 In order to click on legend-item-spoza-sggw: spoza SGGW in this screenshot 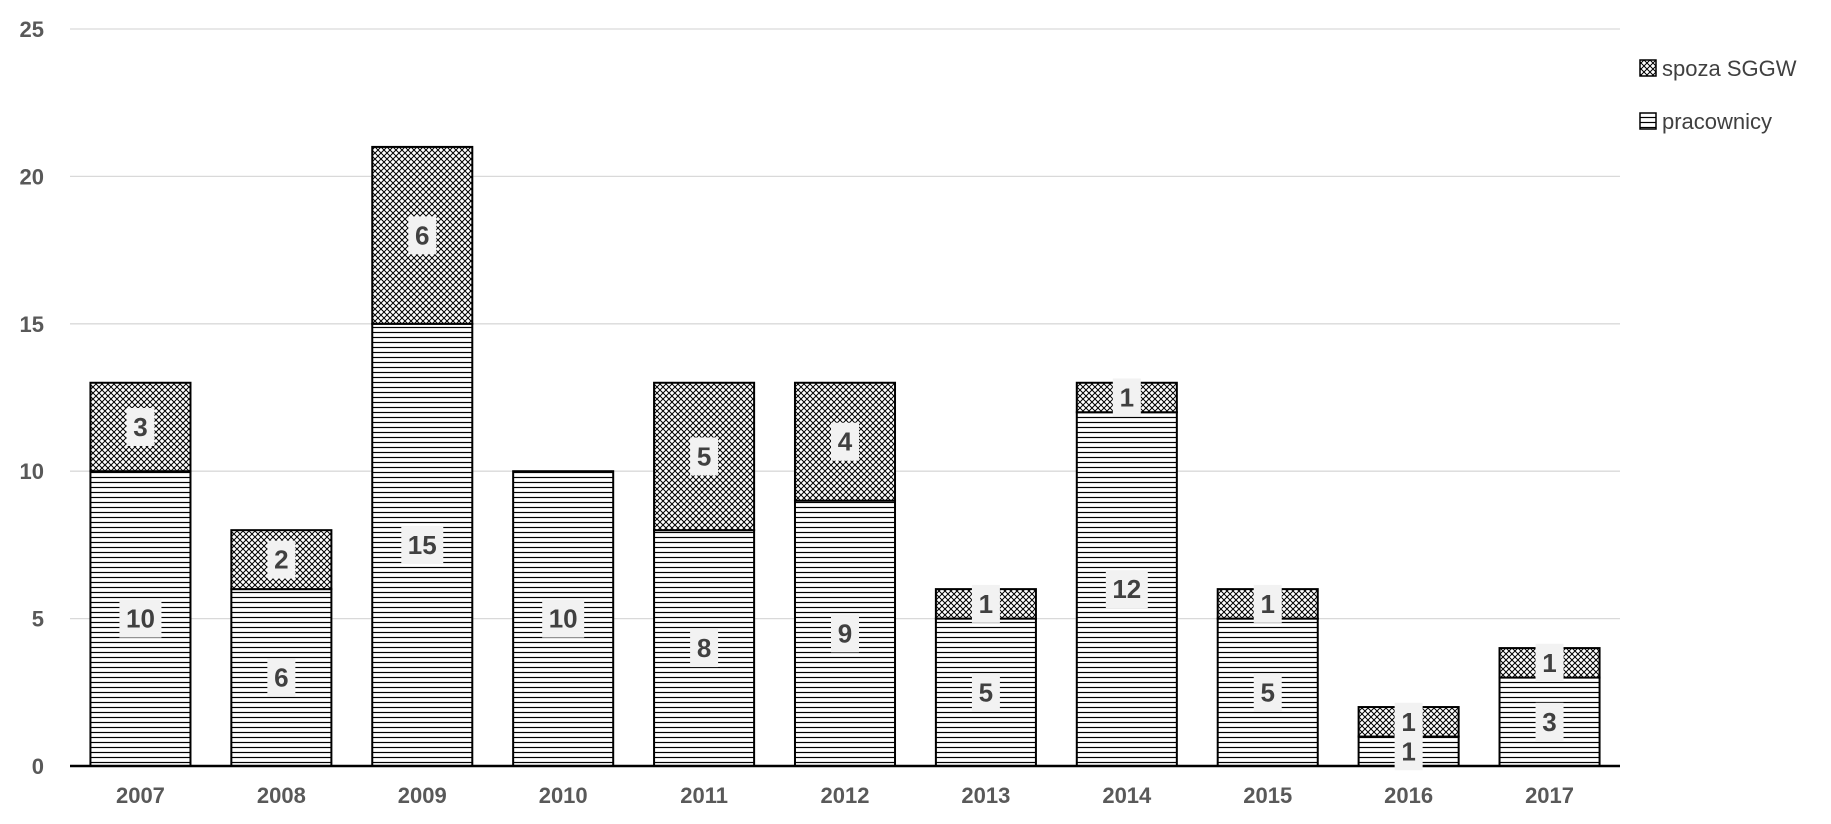, I will do `click(1718, 68)`.